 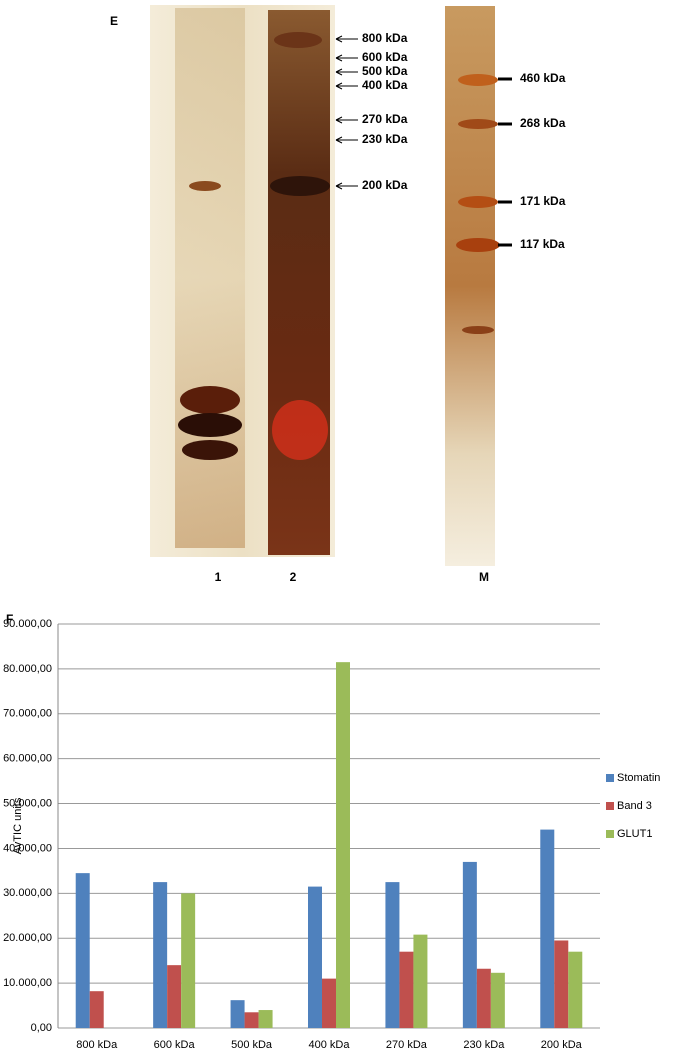 I want to click on marker-label: 460 kDa, so click(x=543, y=78).